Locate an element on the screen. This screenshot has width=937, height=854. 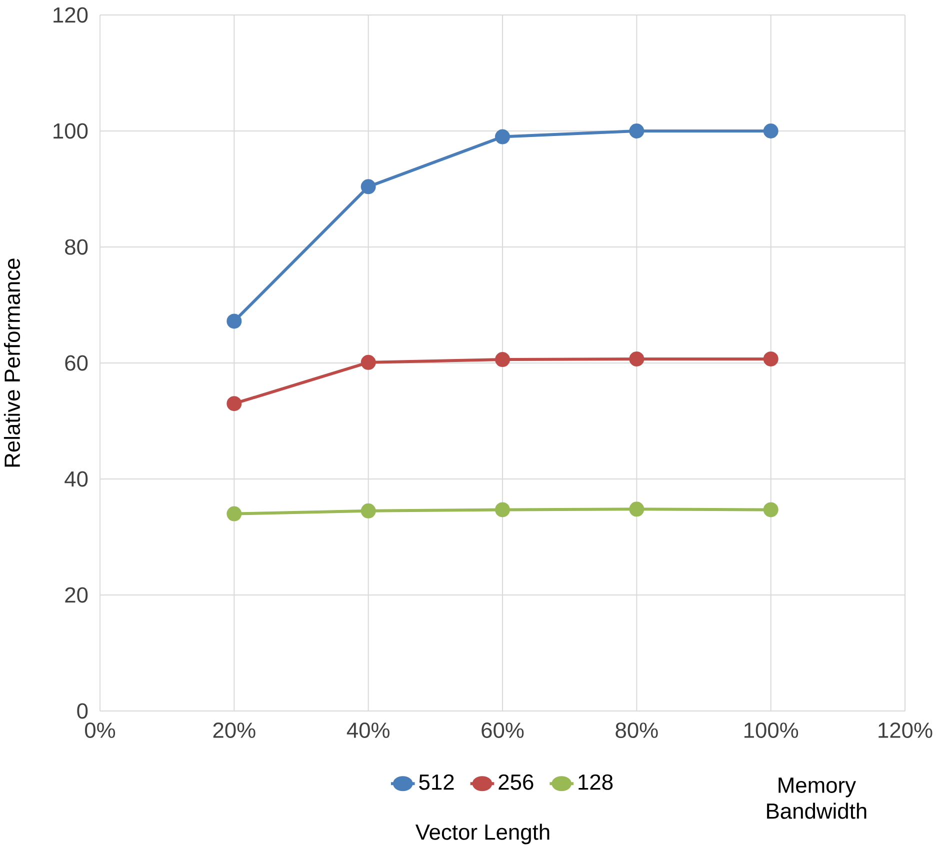
x-tick-label: 40% is located at coordinates (368, 730).